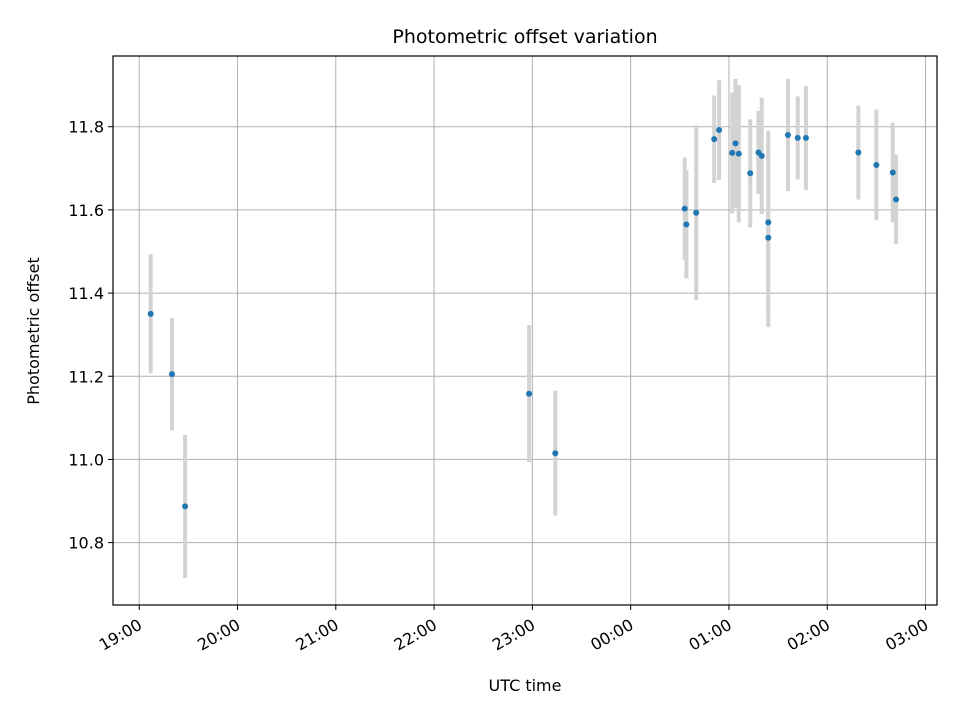 This screenshot has width=960, height=720. I want to click on y-tick-label: 10.8, so click(86, 543).